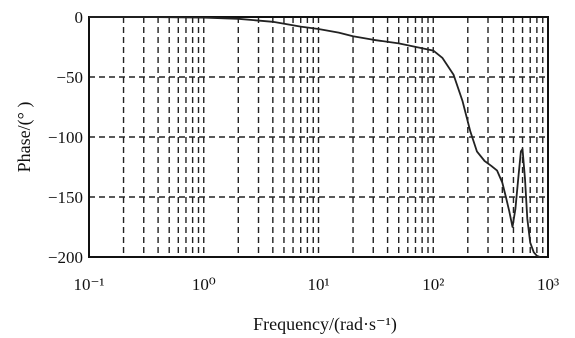 Image resolution: width=575 pixels, height=338 pixels. I want to click on x-tick-label: 10³, so click(548, 284).